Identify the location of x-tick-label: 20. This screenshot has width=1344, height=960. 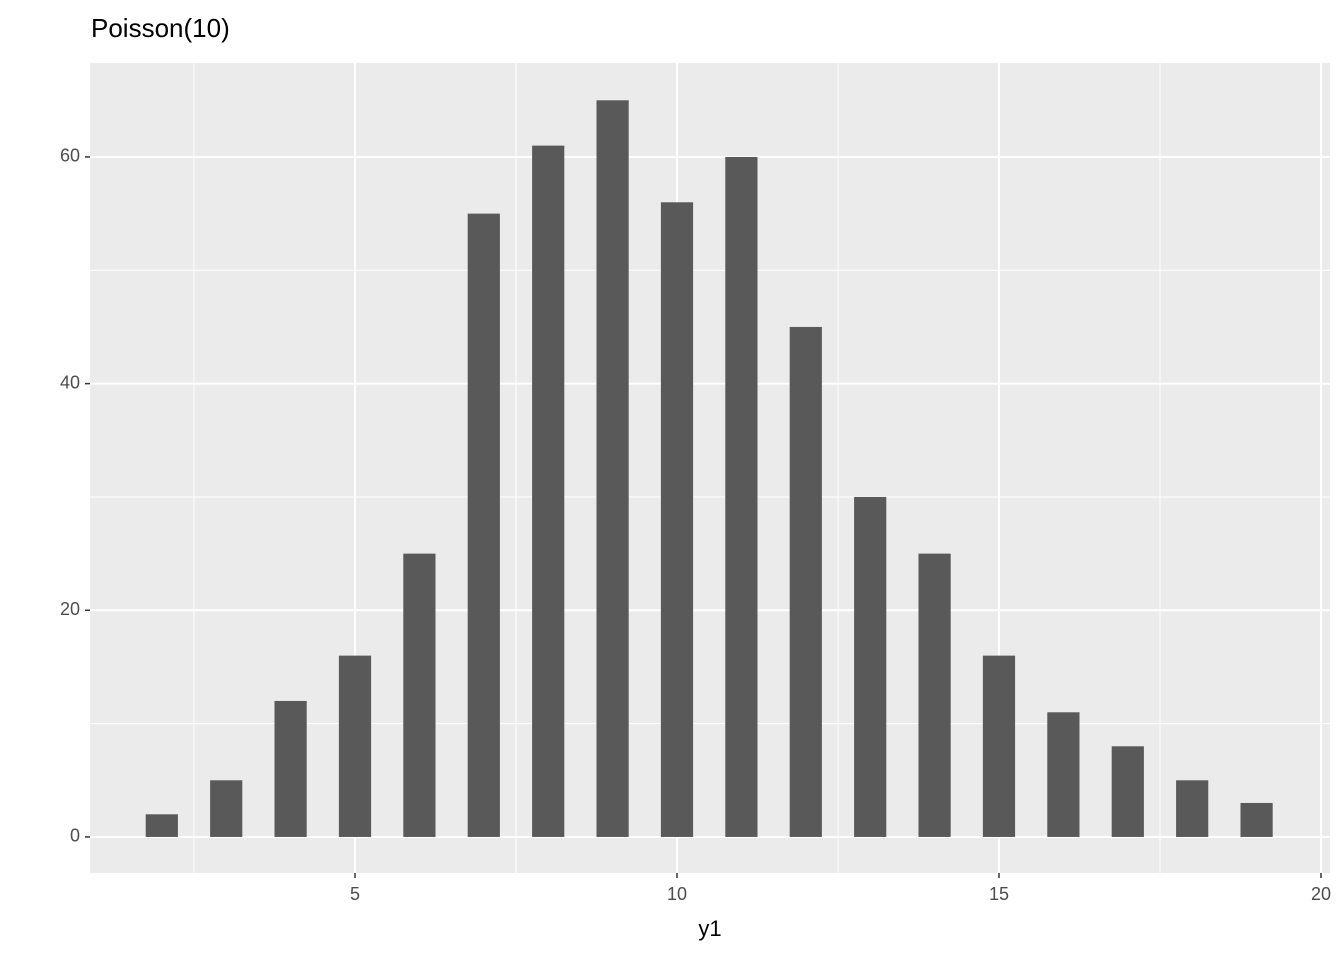
(1321, 894).